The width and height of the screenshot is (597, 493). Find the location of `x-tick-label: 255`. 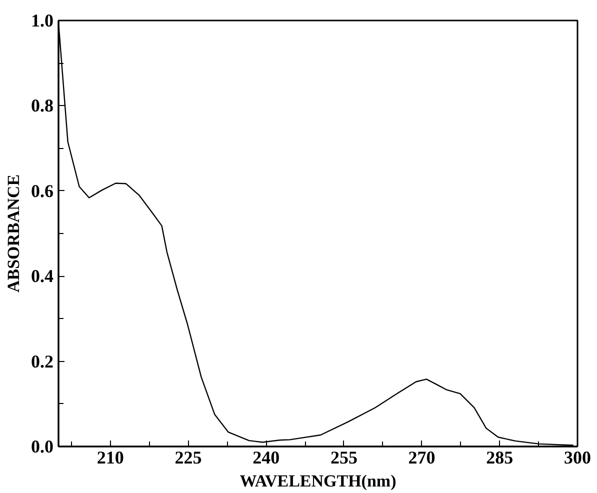

x-tick-label: 255 is located at coordinates (344, 458).